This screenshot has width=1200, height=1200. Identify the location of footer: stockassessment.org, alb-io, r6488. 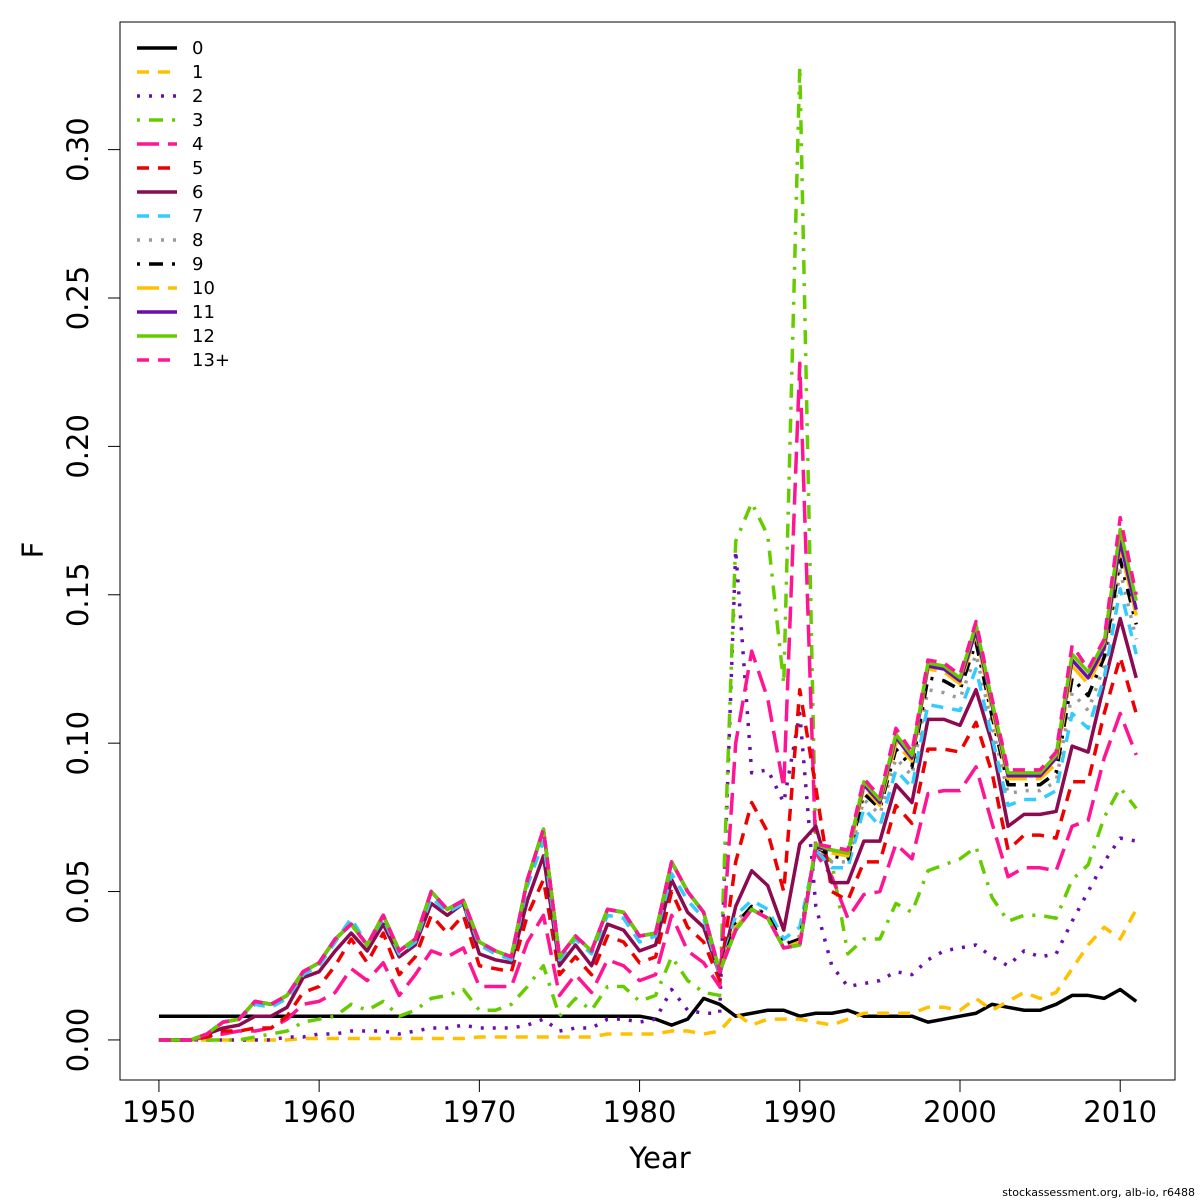
(1098, 1192).